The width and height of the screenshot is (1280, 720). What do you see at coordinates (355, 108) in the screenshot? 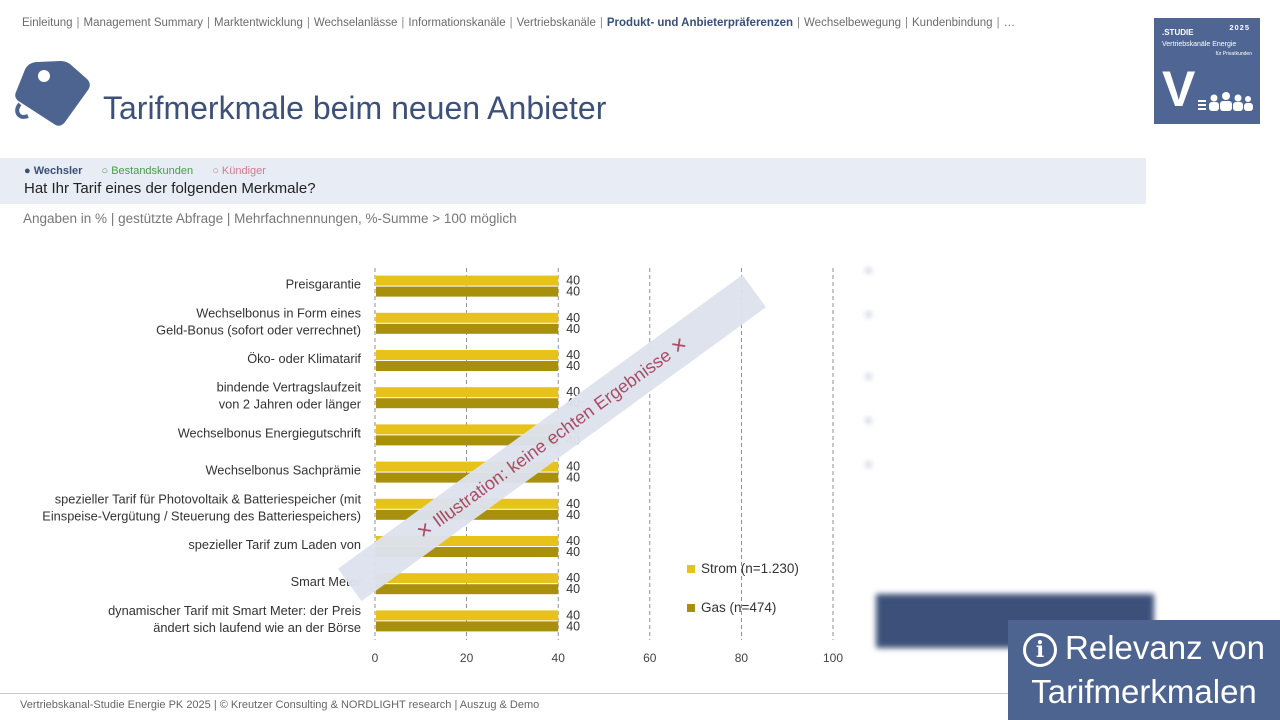
I see `page-title: Tarifmerkmale beim neuen Anbieter` at bounding box center [355, 108].